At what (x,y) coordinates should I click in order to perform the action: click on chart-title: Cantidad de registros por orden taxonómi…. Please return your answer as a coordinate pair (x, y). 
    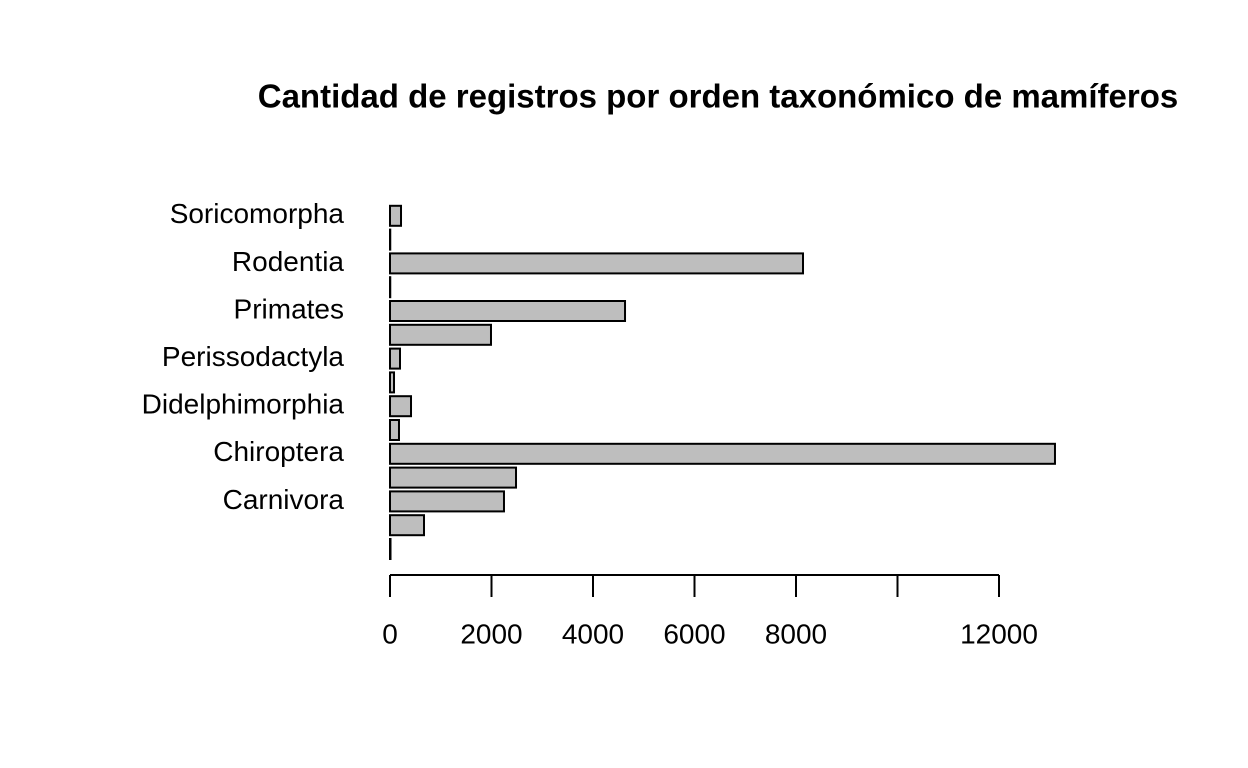
    Looking at the image, I should click on (718, 96).